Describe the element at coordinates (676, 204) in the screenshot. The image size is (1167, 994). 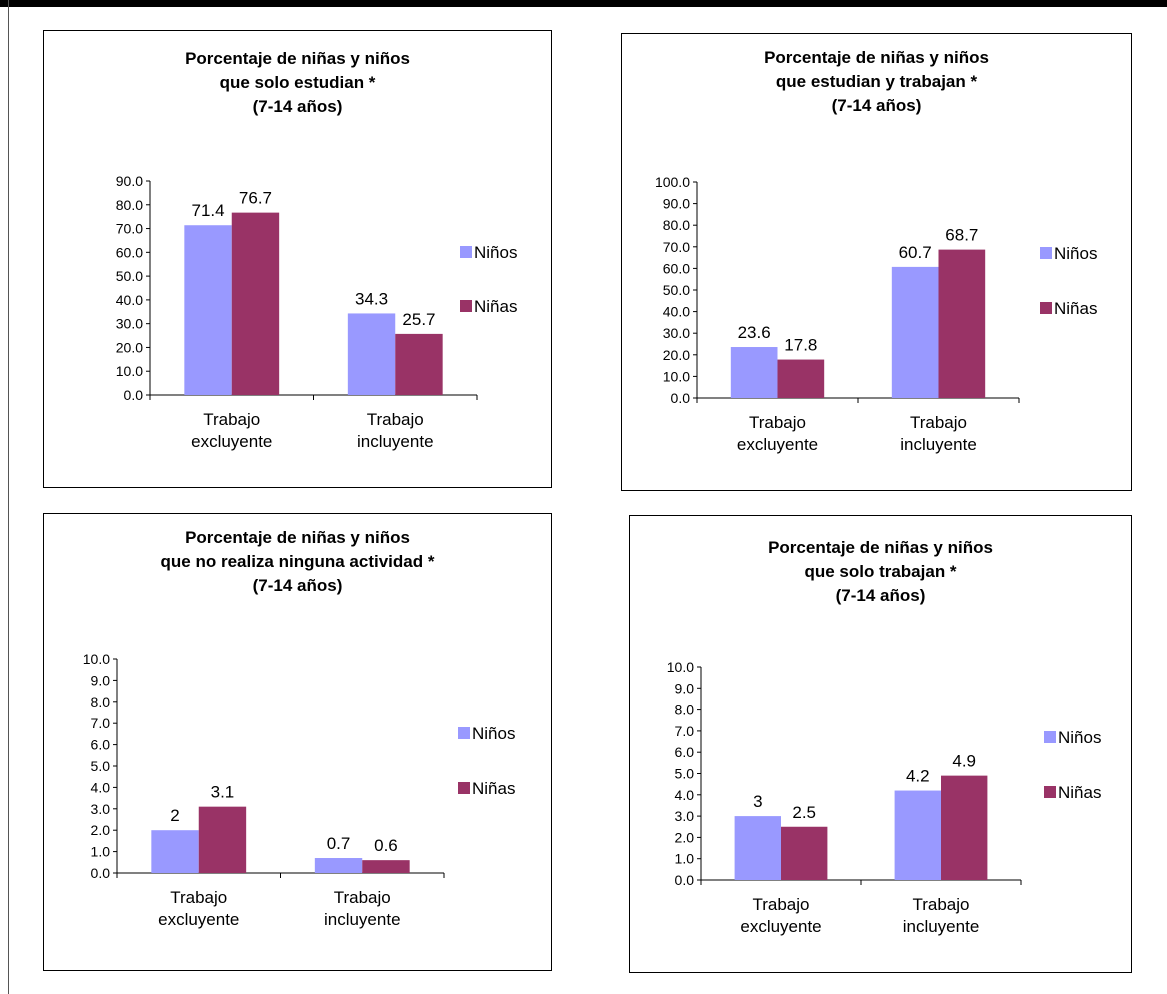
I see `y-tick-label: 90.0` at that location.